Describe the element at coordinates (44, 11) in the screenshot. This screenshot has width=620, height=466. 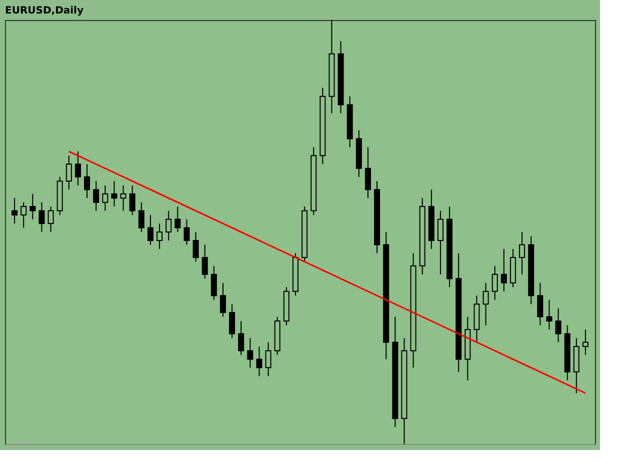
I see `chart-title: EURUSD,Daily` at that location.